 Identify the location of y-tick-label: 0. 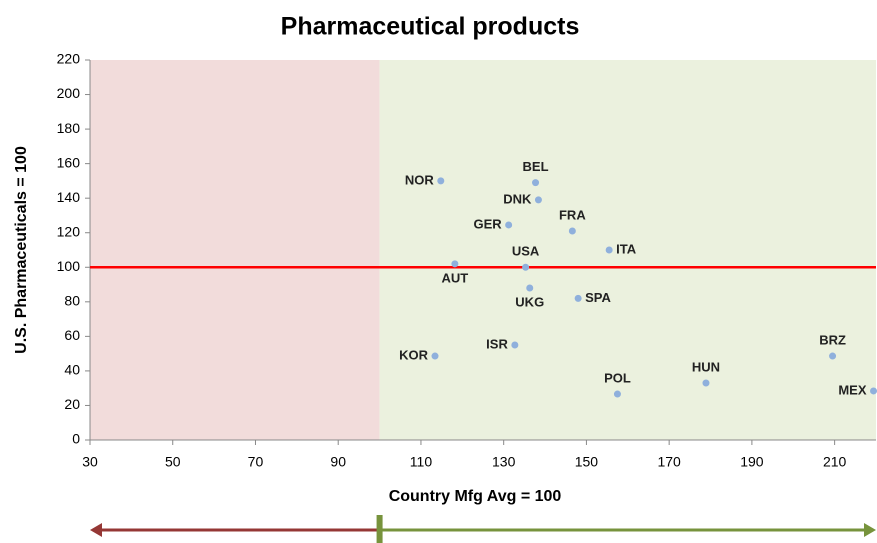
(76, 439).